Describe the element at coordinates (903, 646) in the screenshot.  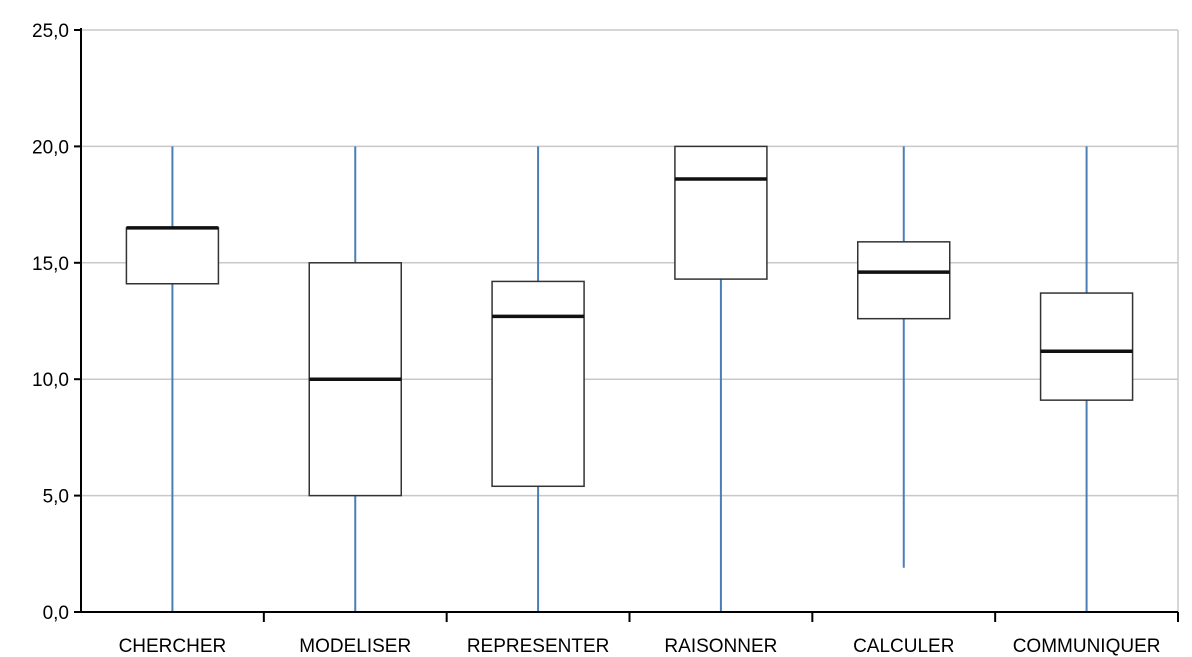
I see `category-label: CALCULER` at that location.